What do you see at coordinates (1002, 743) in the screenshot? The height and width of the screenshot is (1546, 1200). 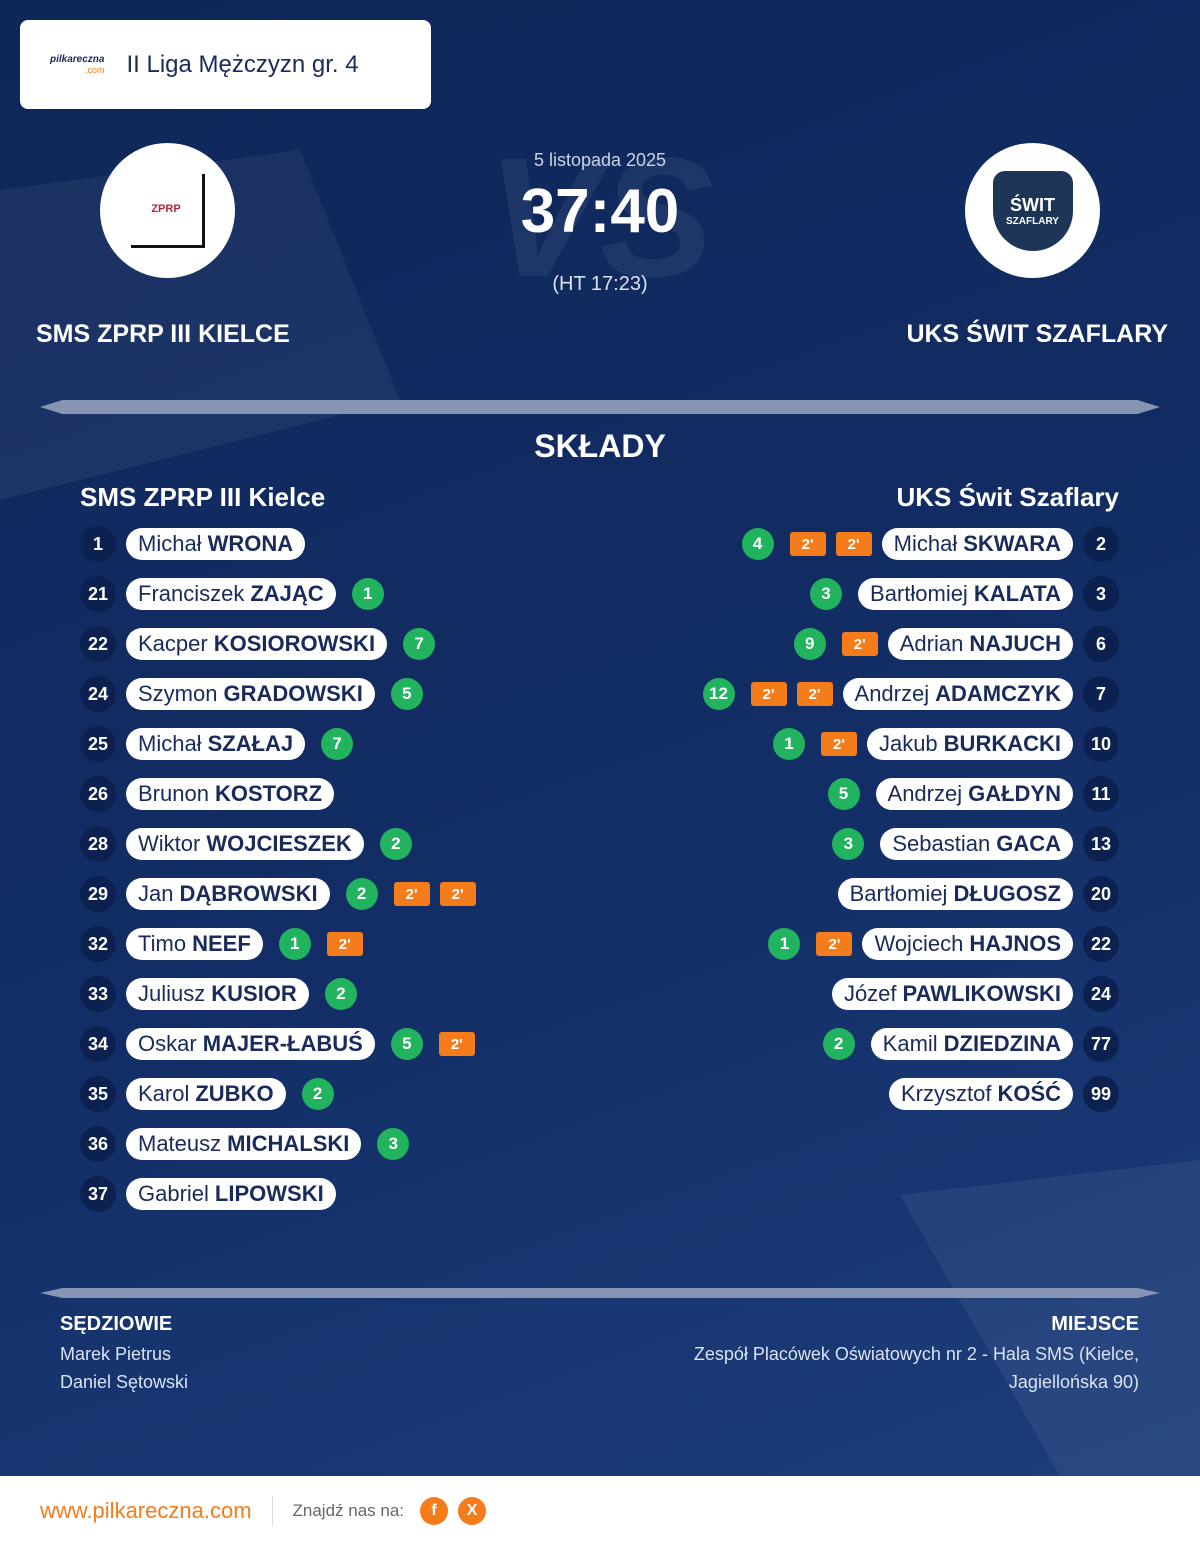 I see `last-name: BURKACKI` at bounding box center [1002, 743].